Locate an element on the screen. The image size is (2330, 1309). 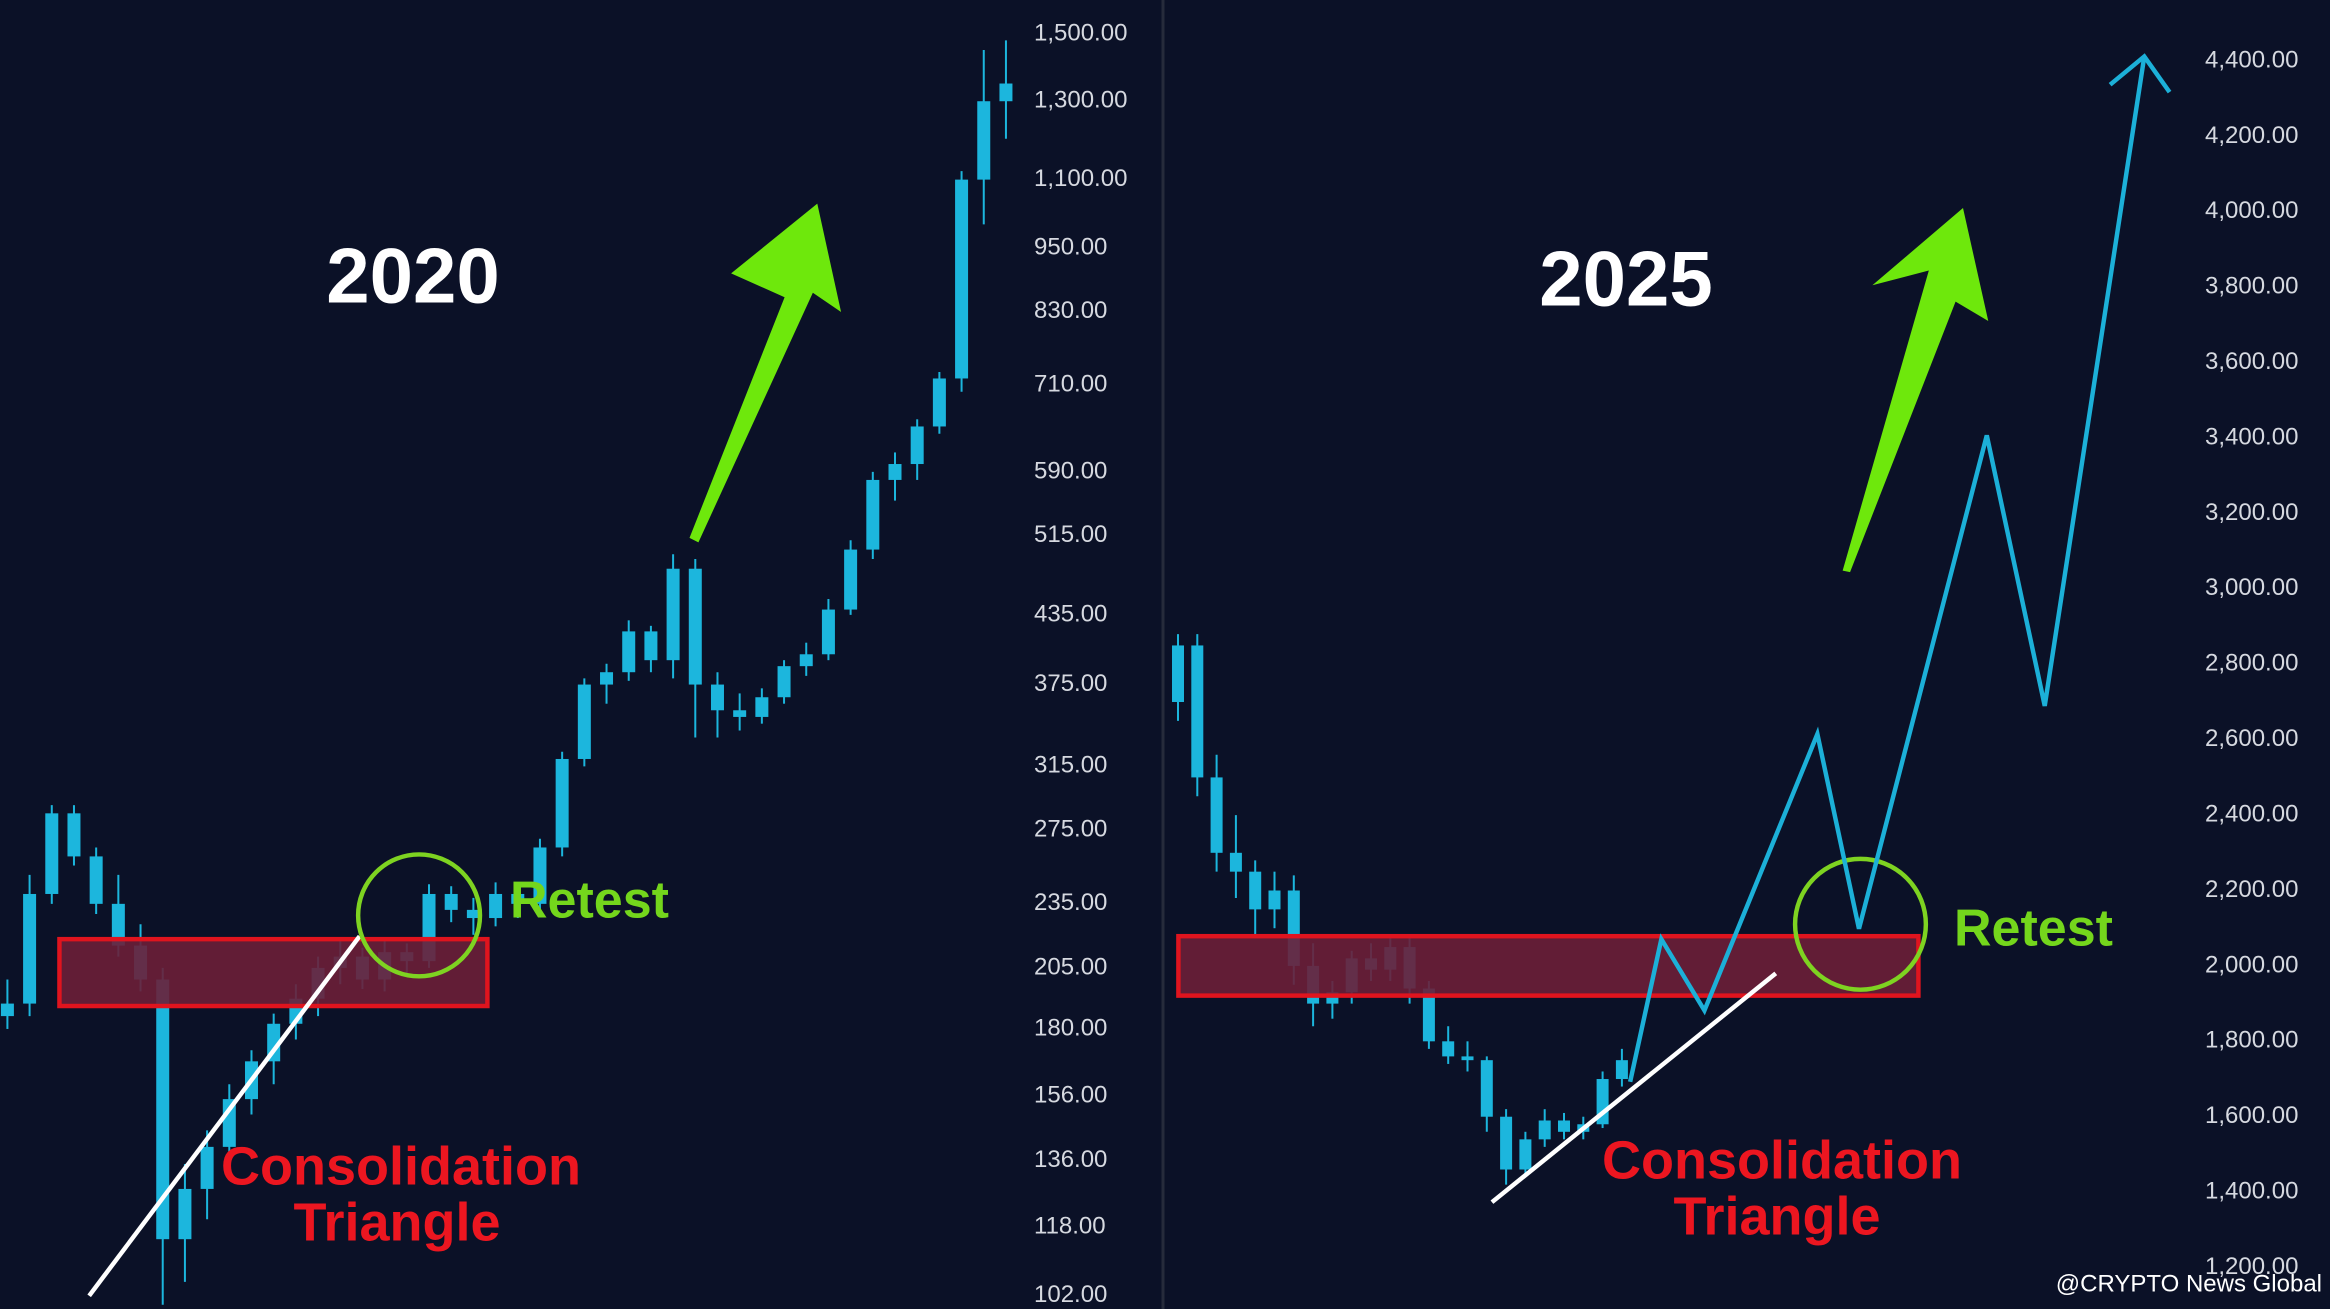
y-tick-label: 3,800.00 is located at coordinates (2251, 286).